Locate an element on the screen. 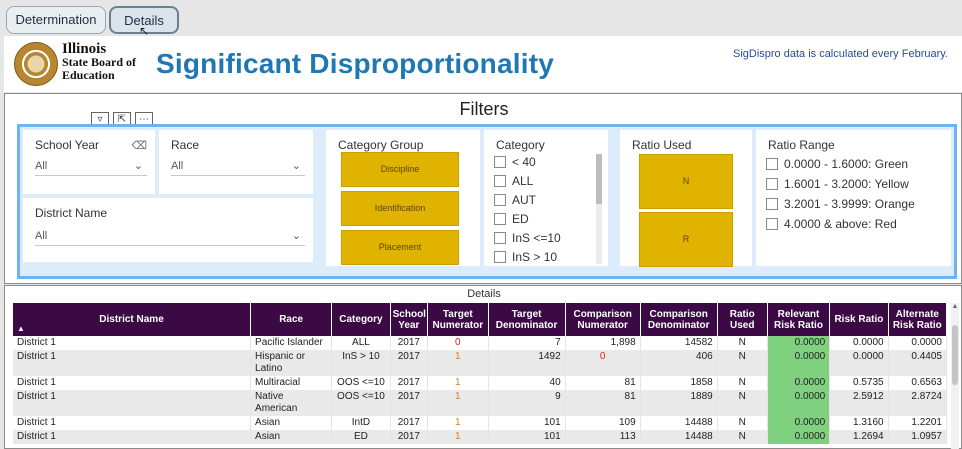  ratio-range-option: 4.0000 & above: Red is located at coordinates (831, 225).